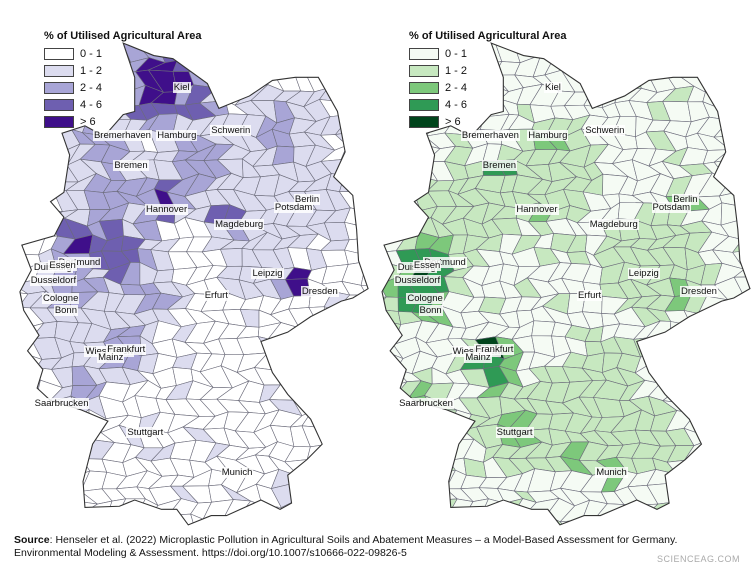  I want to click on legend-row: 2 - 4, so click(123, 87).